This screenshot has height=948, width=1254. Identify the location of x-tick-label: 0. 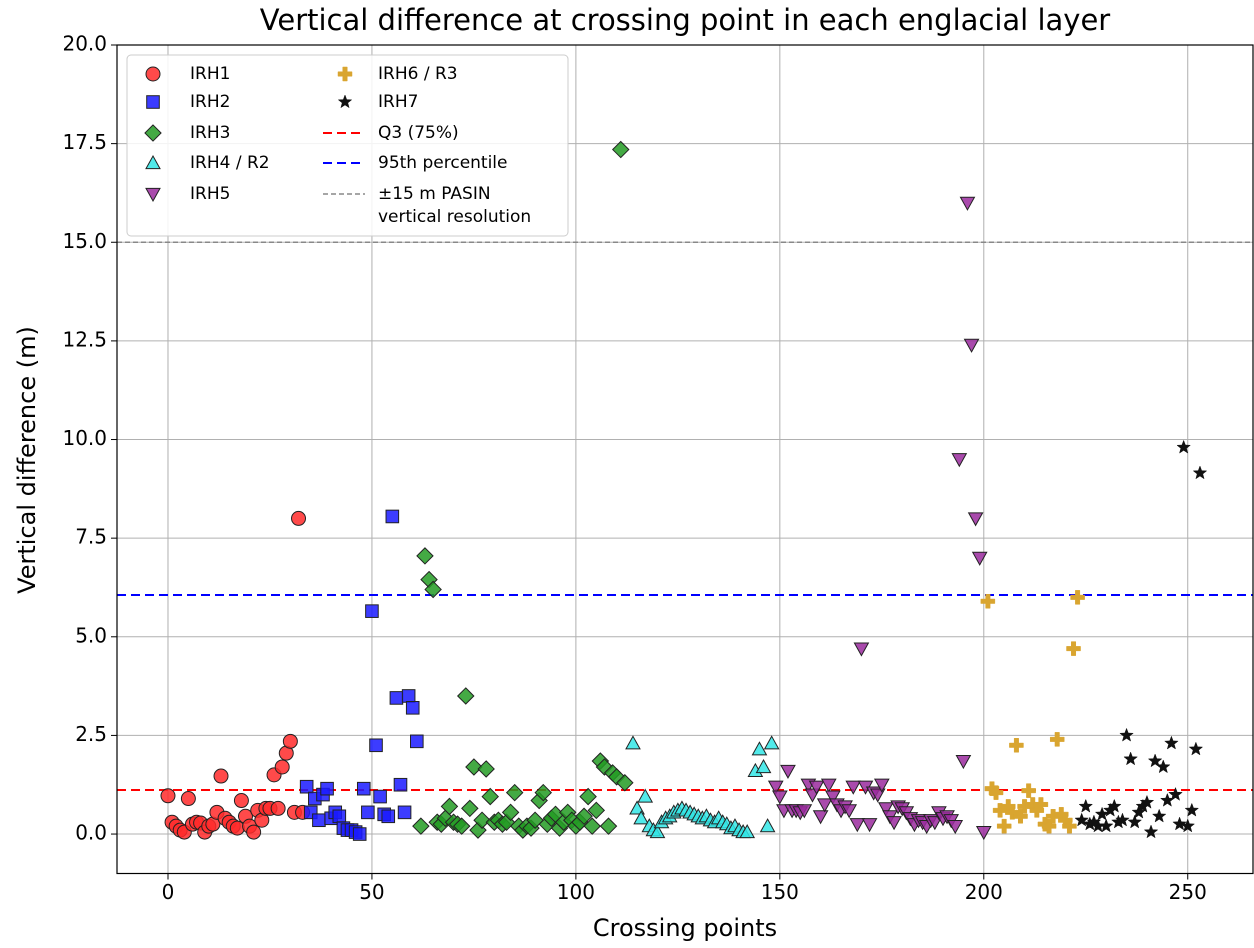
(168, 892).